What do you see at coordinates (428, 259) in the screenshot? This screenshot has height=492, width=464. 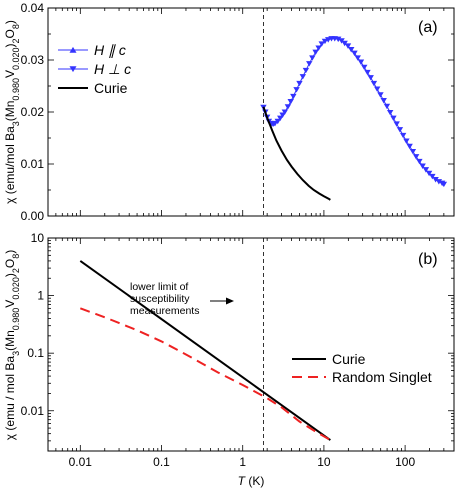 I see `panel-b-label: (b)` at bounding box center [428, 259].